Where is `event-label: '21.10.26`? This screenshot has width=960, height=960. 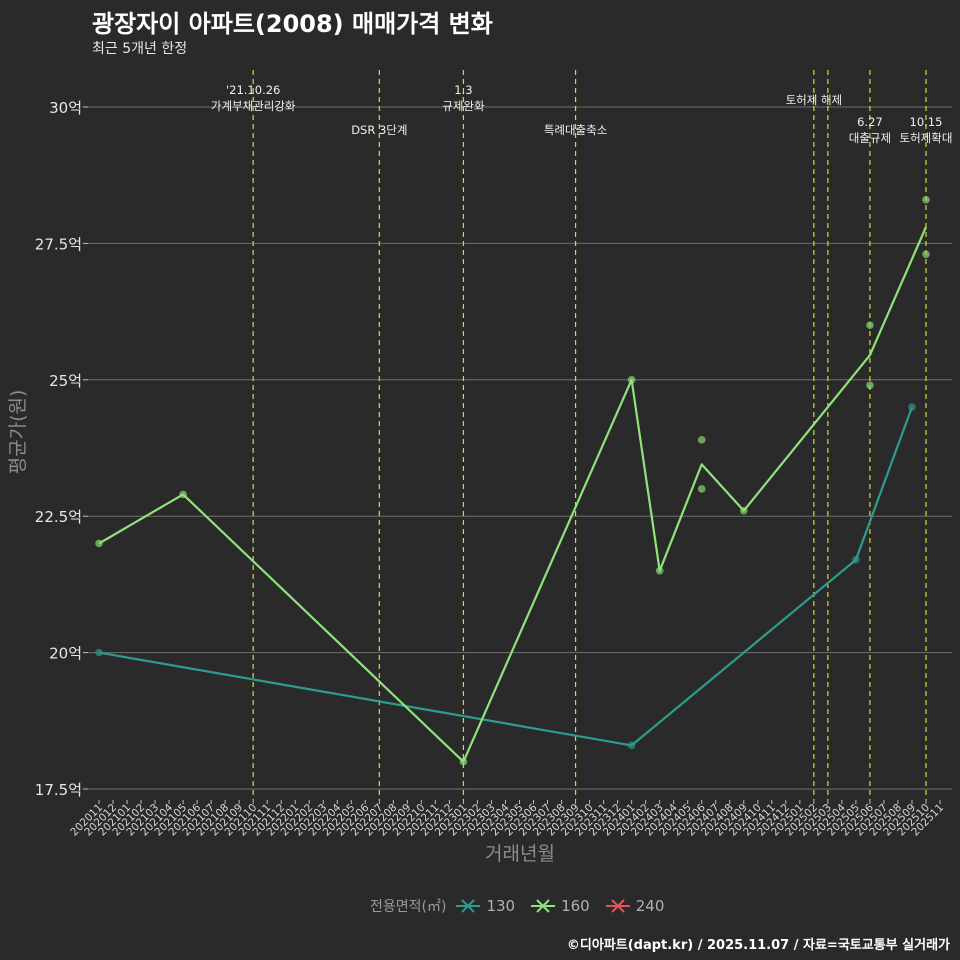
event-label: '21.10.26 is located at coordinates (253, 90).